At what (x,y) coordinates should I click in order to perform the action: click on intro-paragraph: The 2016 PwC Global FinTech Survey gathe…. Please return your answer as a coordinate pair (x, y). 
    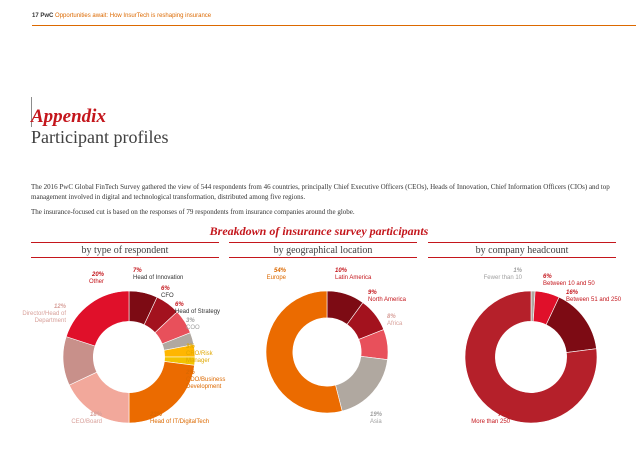
    Looking at the image, I should click on (320, 192).